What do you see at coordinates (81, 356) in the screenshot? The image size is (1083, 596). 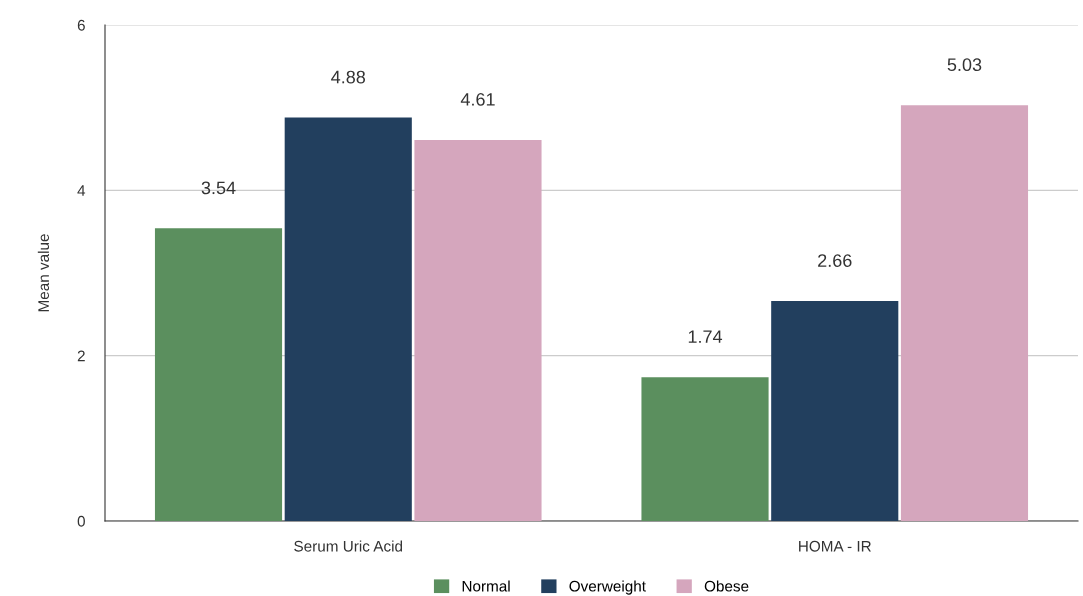 I see `y-tick-label: 2` at bounding box center [81, 356].